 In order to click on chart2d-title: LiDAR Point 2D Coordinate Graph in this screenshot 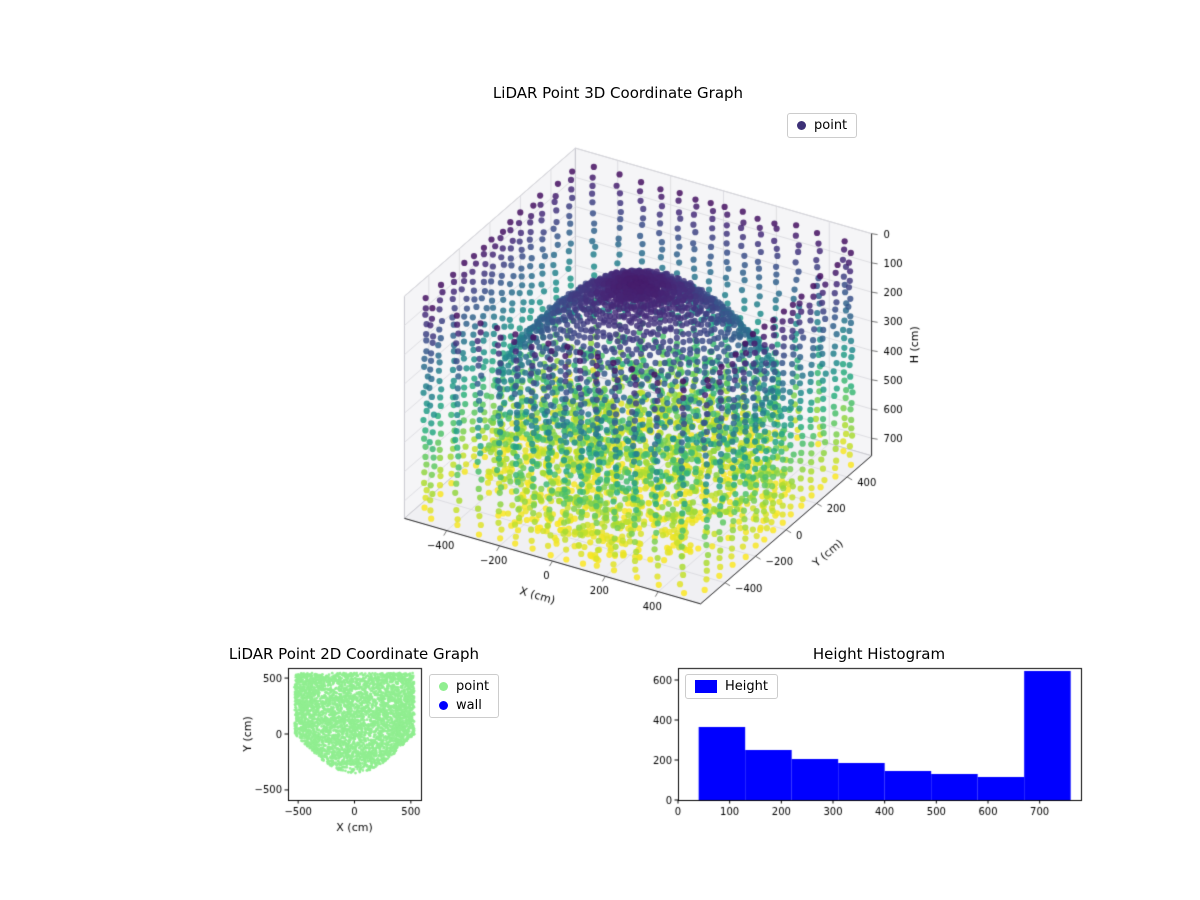, I will do `click(354, 654)`.